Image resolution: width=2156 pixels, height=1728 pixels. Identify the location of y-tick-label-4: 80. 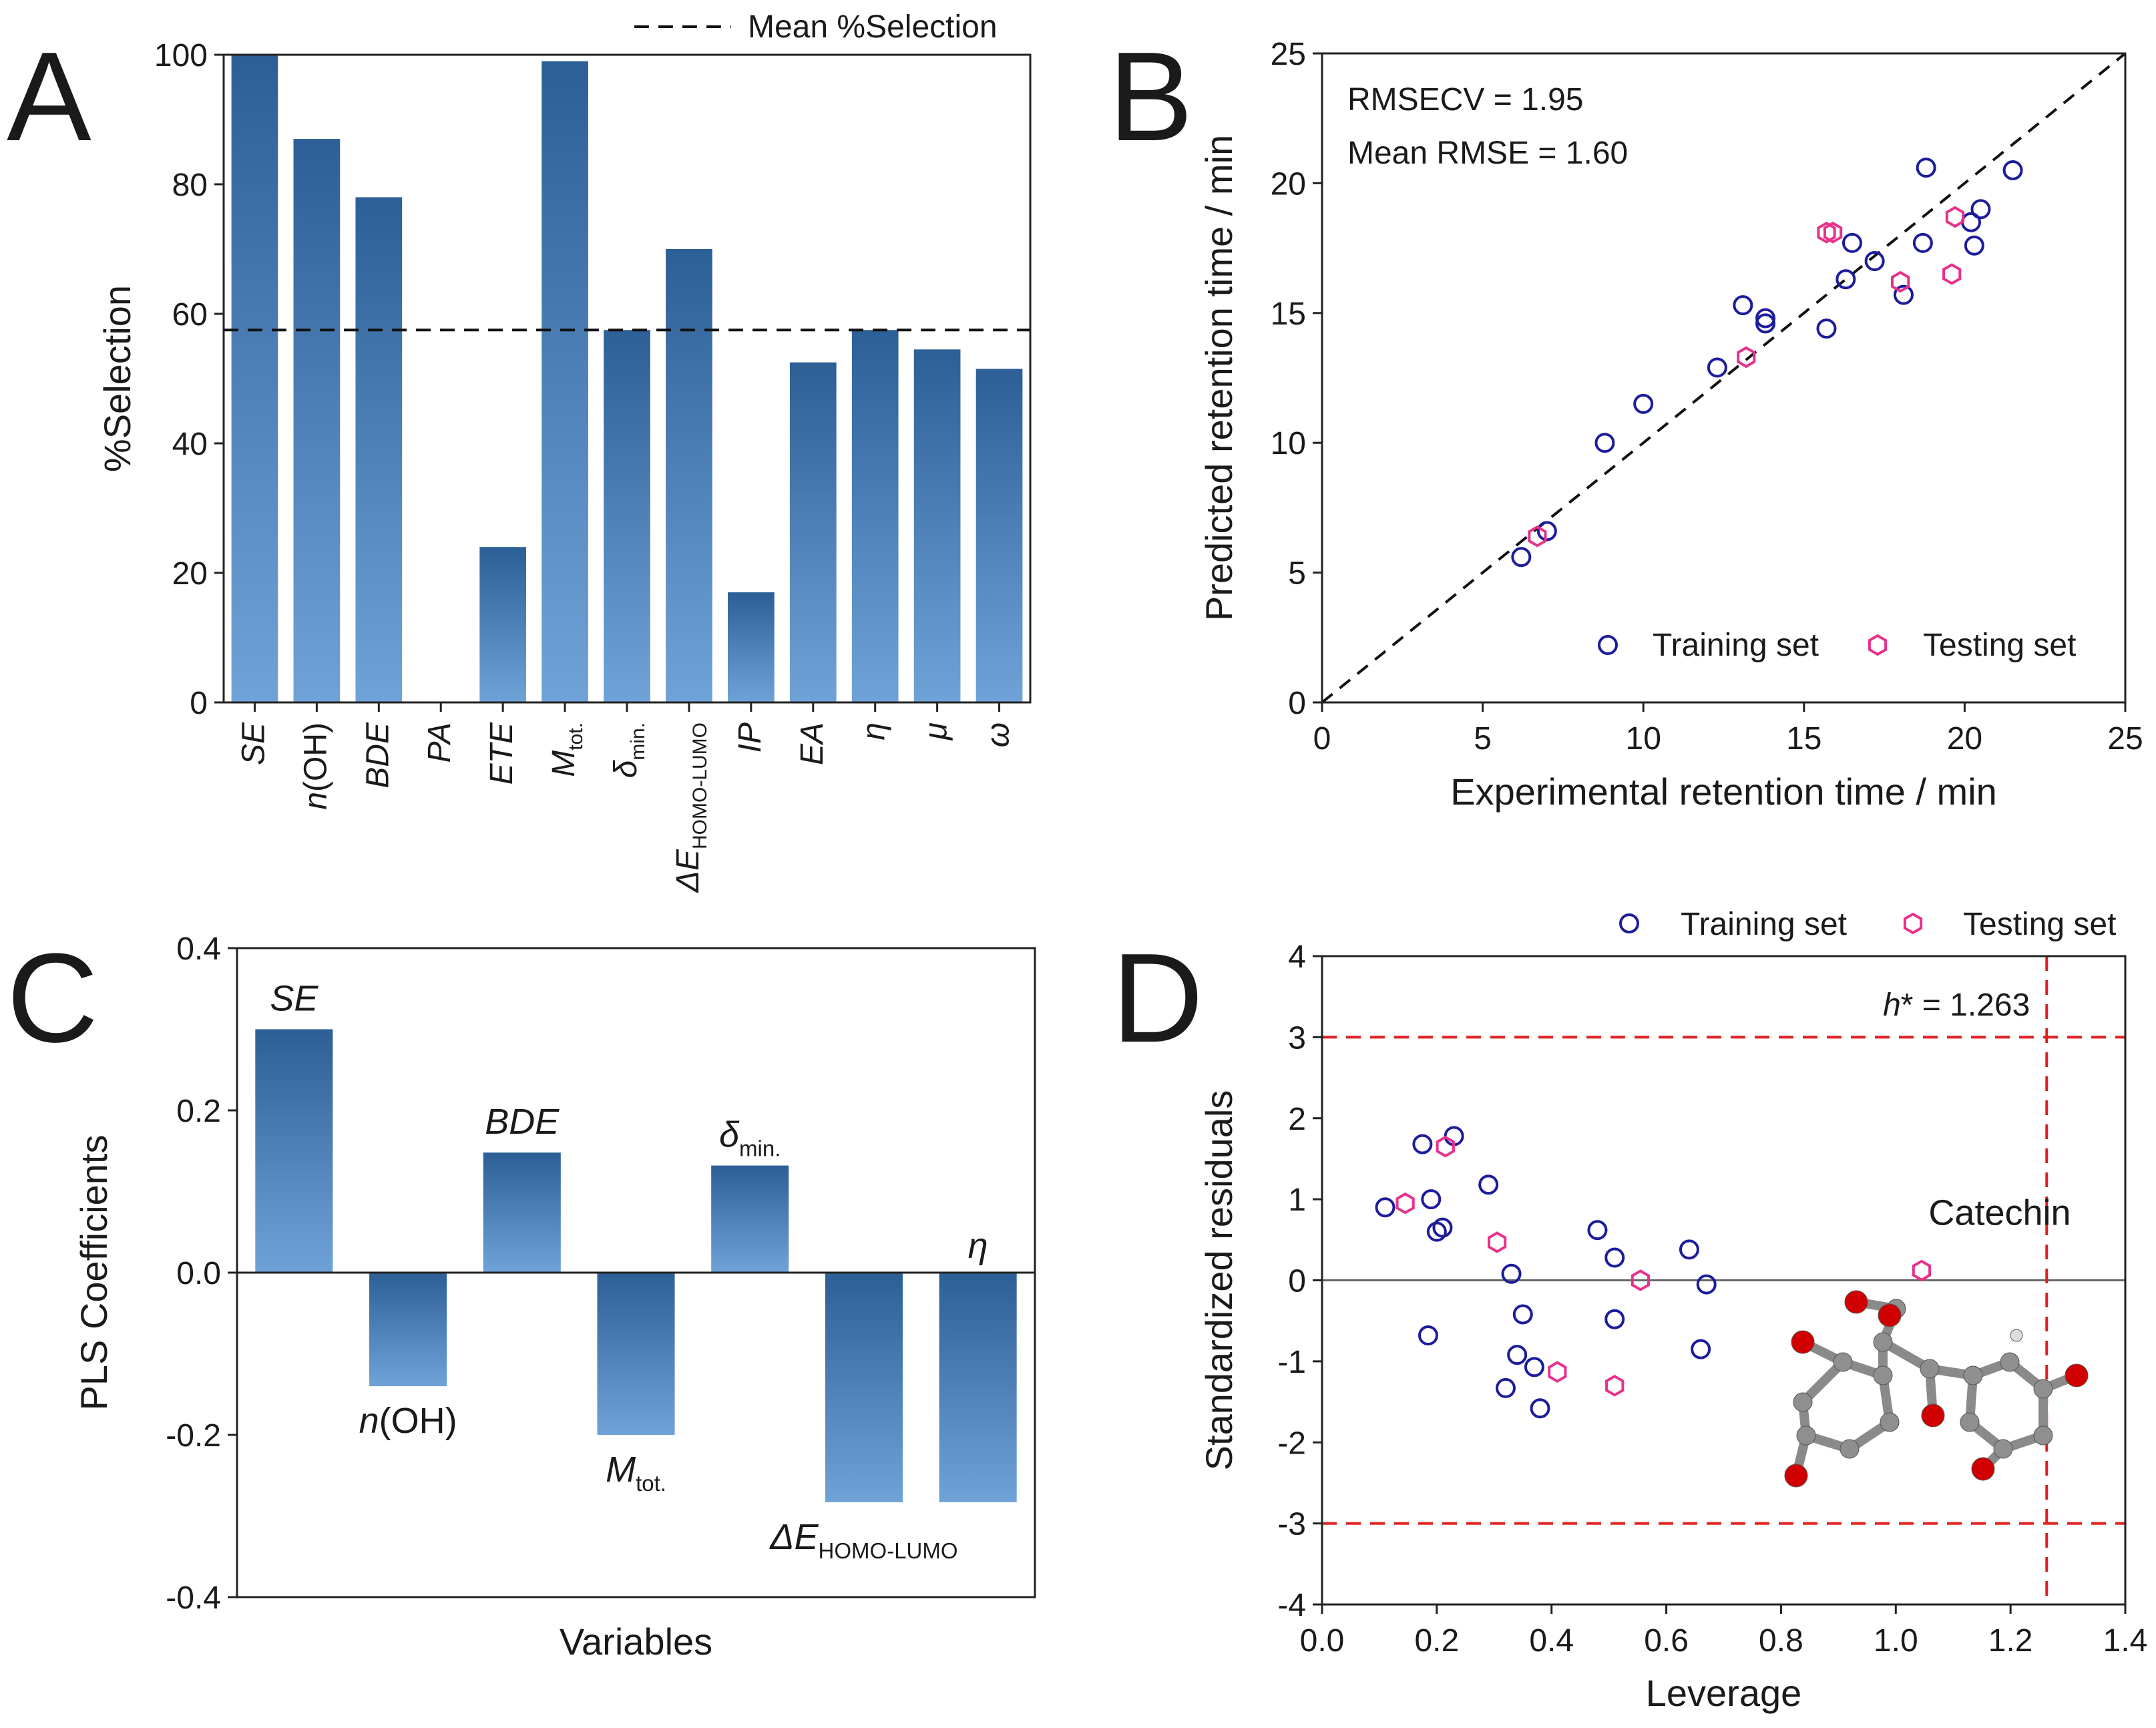
(190, 185).